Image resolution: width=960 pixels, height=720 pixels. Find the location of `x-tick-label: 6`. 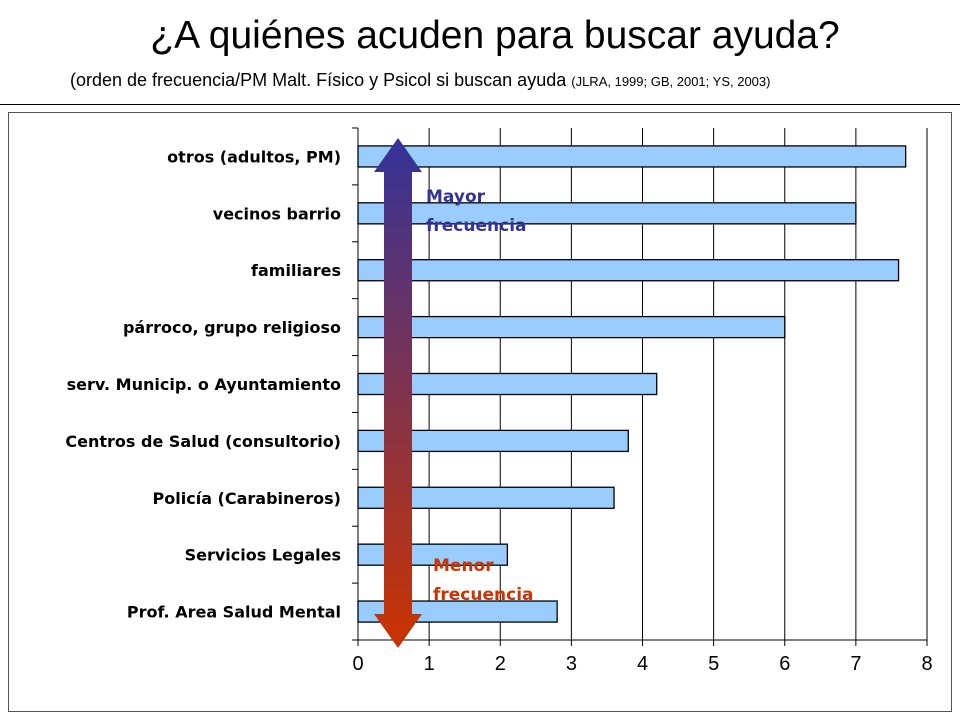

x-tick-label: 6 is located at coordinates (784, 664).